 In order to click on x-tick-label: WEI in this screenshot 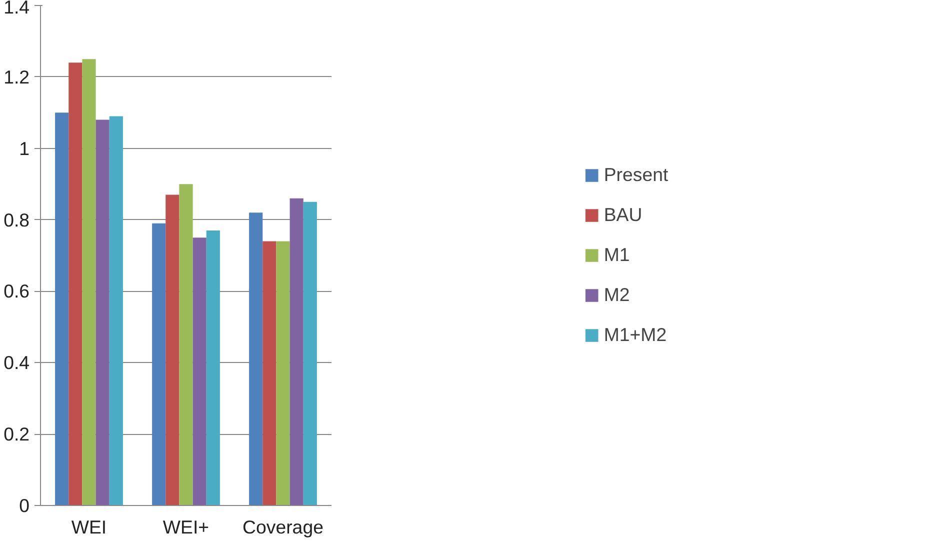, I will do `click(89, 527)`.